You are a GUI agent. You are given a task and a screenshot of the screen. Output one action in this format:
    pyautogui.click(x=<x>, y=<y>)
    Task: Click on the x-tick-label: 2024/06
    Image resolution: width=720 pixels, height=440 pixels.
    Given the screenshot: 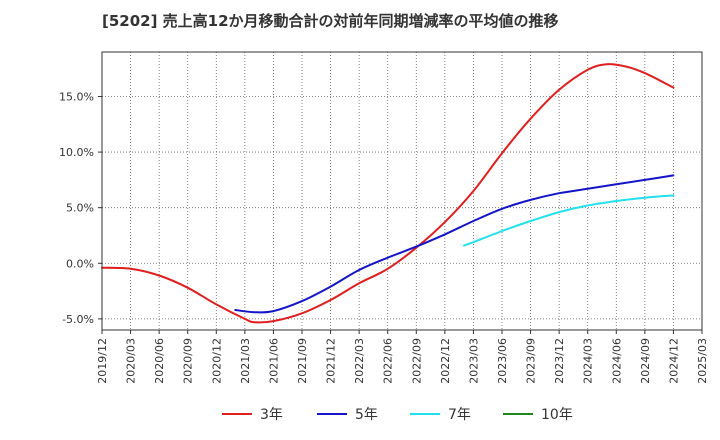 What is the action you would take?
    pyautogui.click(x=616, y=361)
    